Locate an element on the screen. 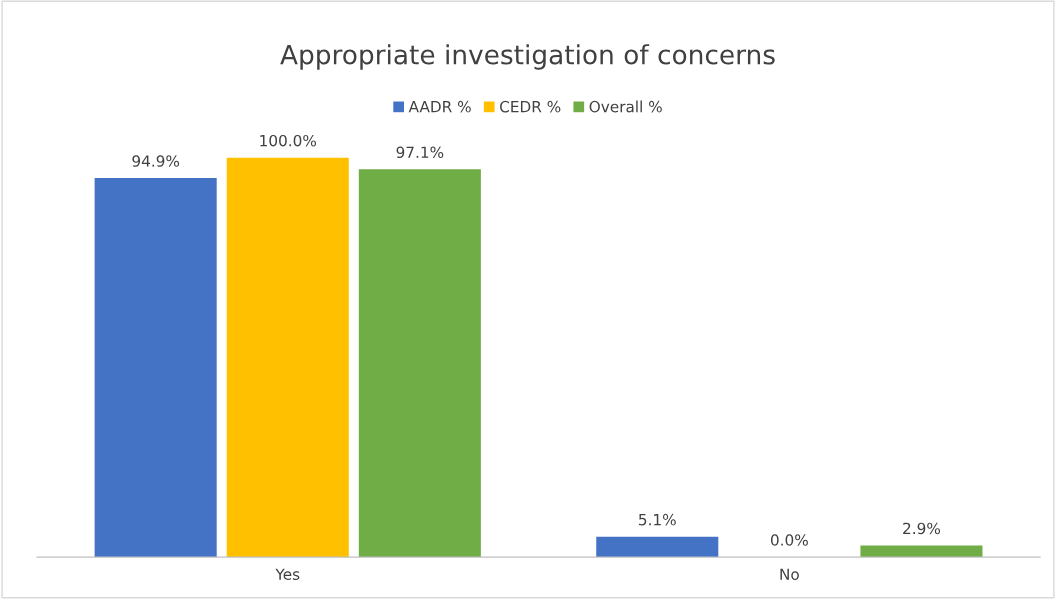 This screenshot has height=599, width=1056. data-label: 2.9% is located at coordinates (922, 528).